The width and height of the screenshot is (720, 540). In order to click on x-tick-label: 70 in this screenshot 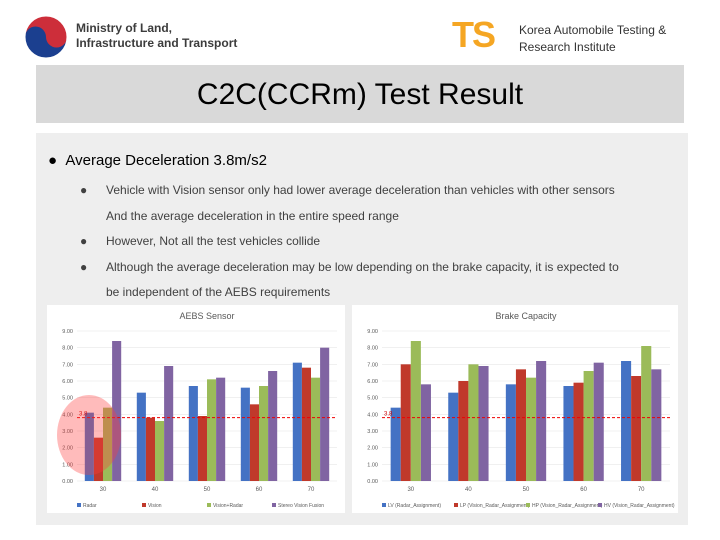, I will do `click(311, 490)`.